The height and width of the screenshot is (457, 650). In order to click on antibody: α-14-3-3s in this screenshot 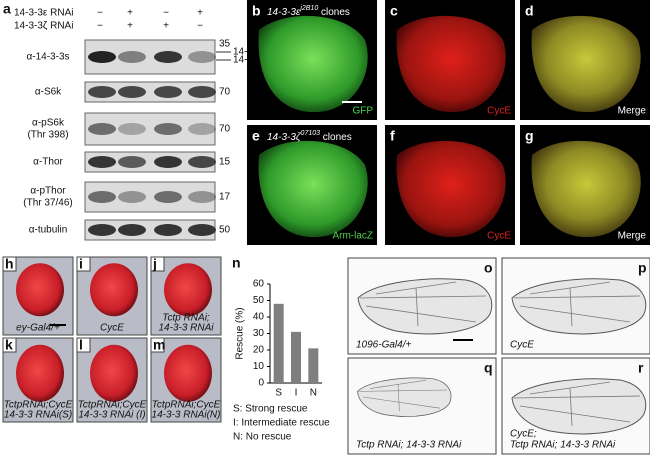, I will do `click(47, 57)`.